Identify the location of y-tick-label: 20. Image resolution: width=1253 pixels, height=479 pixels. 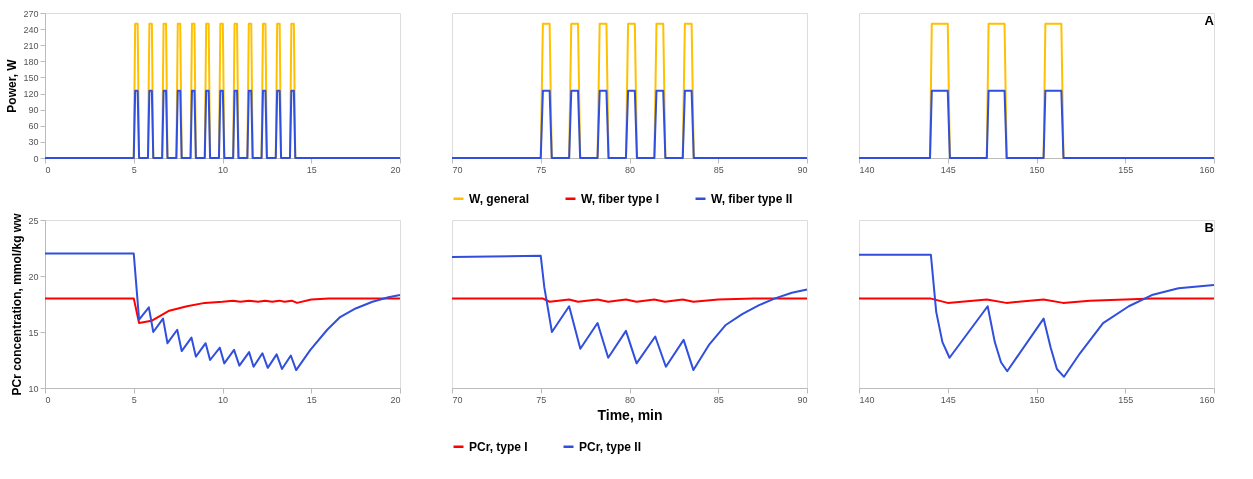
(33, 276).